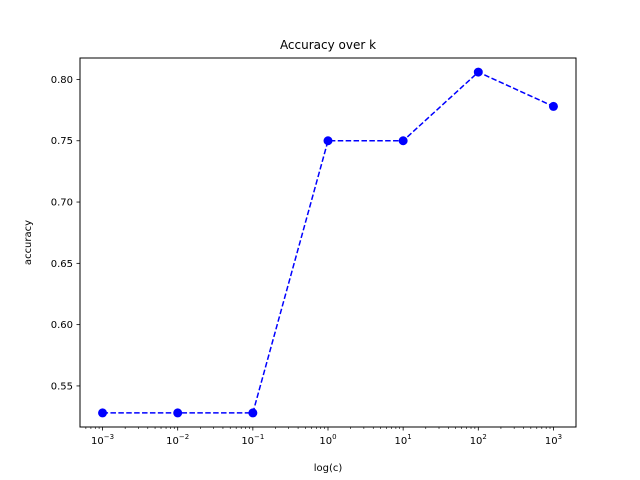  I want to click on x-tick-label: 10³, so click(553, 440).